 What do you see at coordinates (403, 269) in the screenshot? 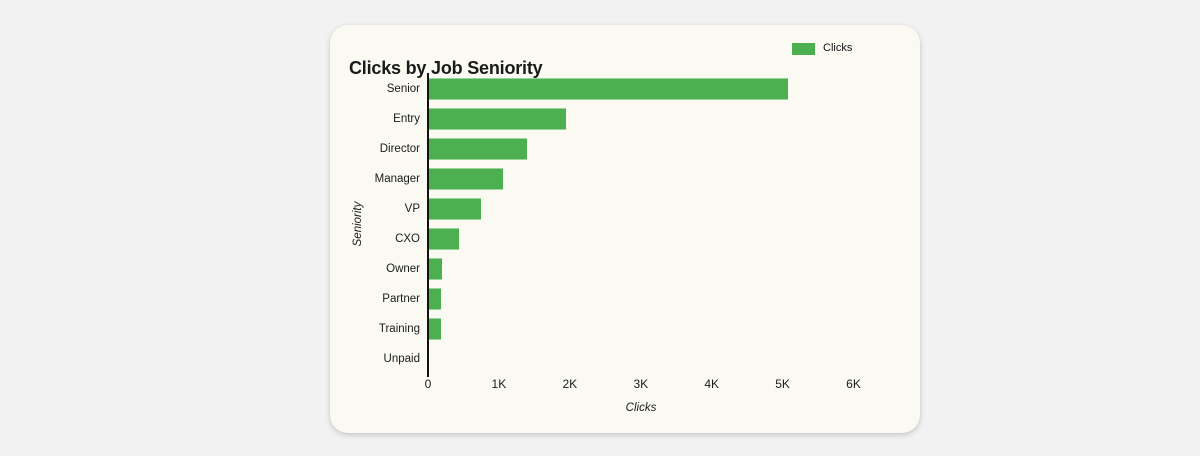
I see `category-label: Owner` at bounding box center [403, 269].